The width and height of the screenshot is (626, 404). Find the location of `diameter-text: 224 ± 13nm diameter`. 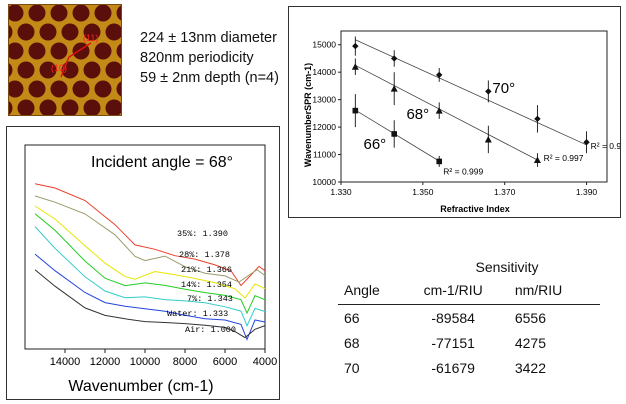

diameter-text: 224 ± 13nm diameter is located at coordinates (208, 38).